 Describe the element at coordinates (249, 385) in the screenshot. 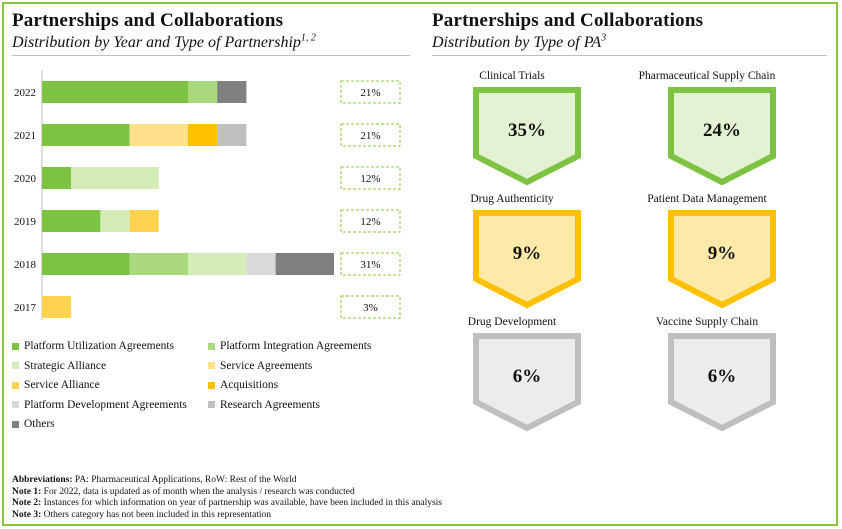

I see `legend-label: Acquisitions` at that location.